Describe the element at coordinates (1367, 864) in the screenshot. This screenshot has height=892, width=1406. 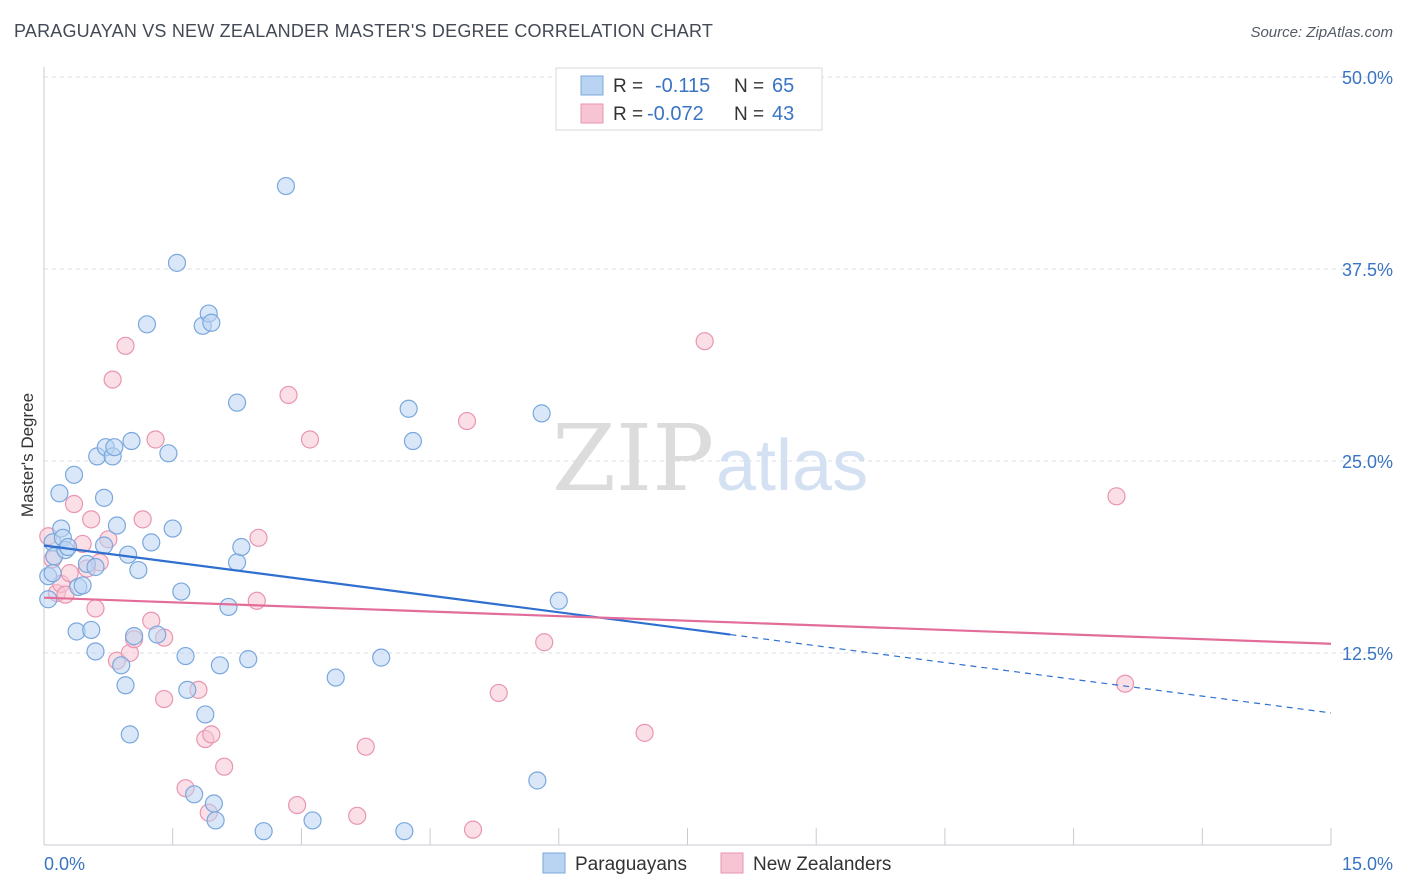
I see `x-tick-label-1: 15.0%` at that location.